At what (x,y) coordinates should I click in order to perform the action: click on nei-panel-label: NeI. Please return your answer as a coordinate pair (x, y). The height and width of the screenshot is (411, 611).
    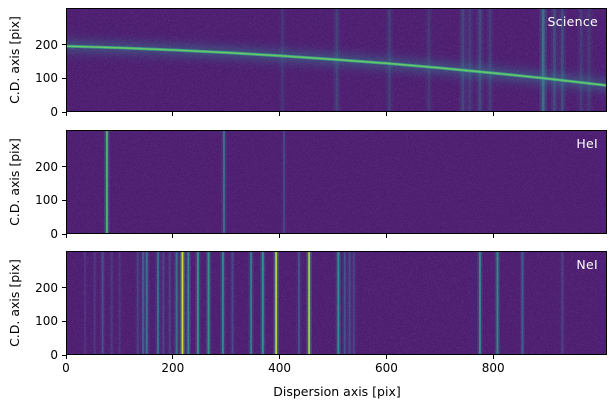
    Looking at the image, I should click on (587, 264).